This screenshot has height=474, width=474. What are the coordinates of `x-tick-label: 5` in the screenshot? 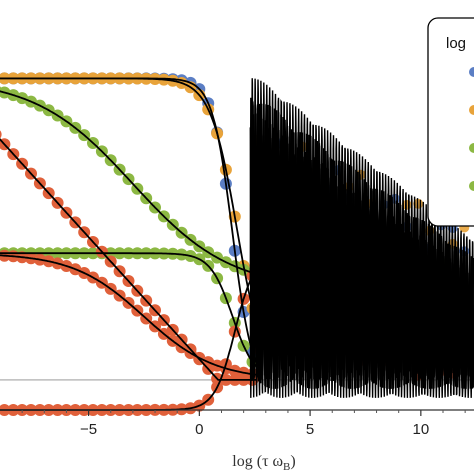 It's located at (310, 429).